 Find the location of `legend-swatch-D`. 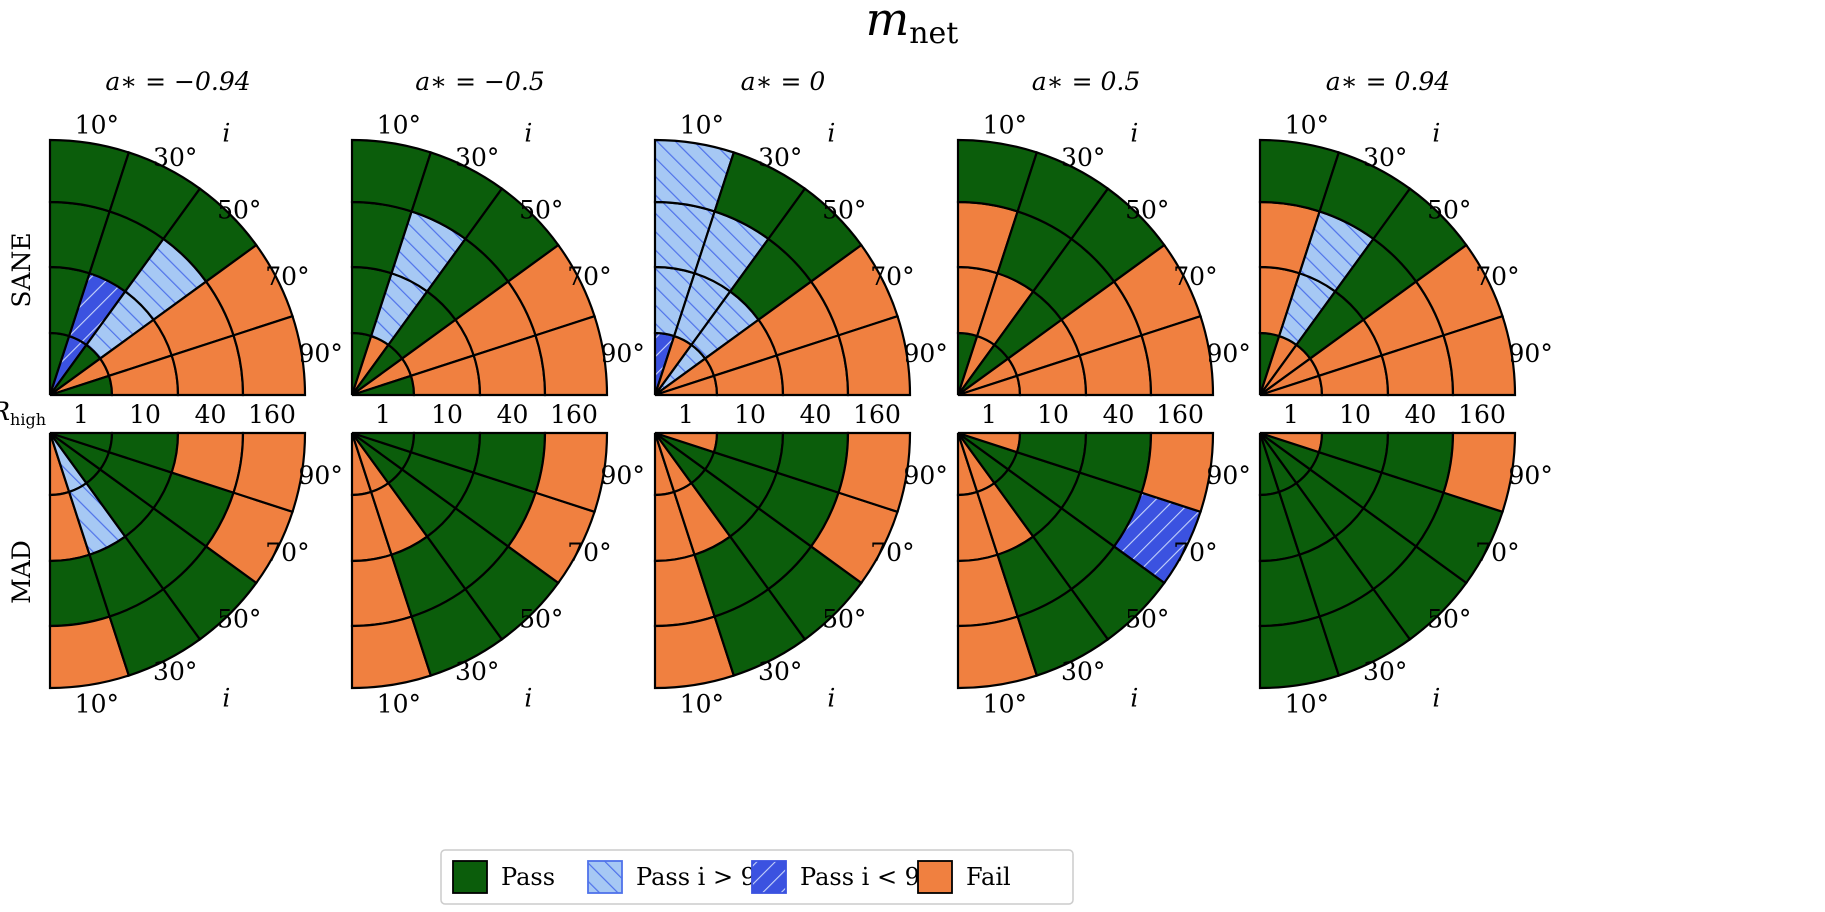

legend-swatch-D is located at coordinates (769, 877).